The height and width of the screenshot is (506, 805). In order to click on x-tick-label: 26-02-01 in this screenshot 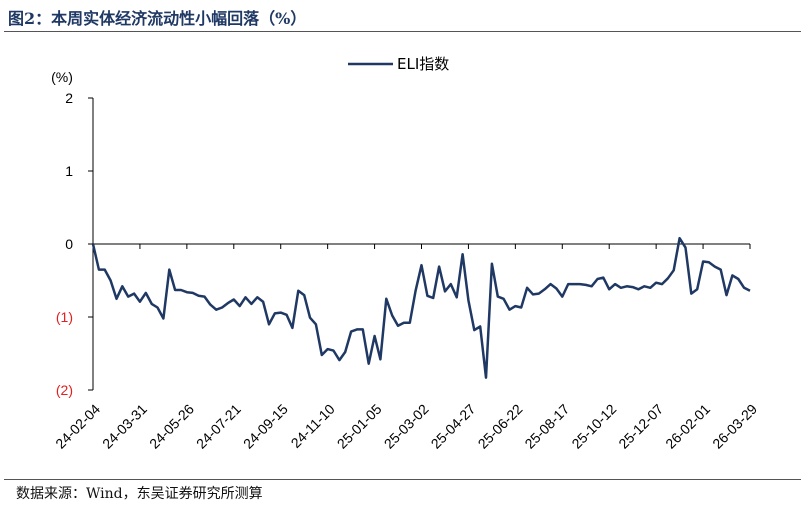, I will do `click(687, 426)`.